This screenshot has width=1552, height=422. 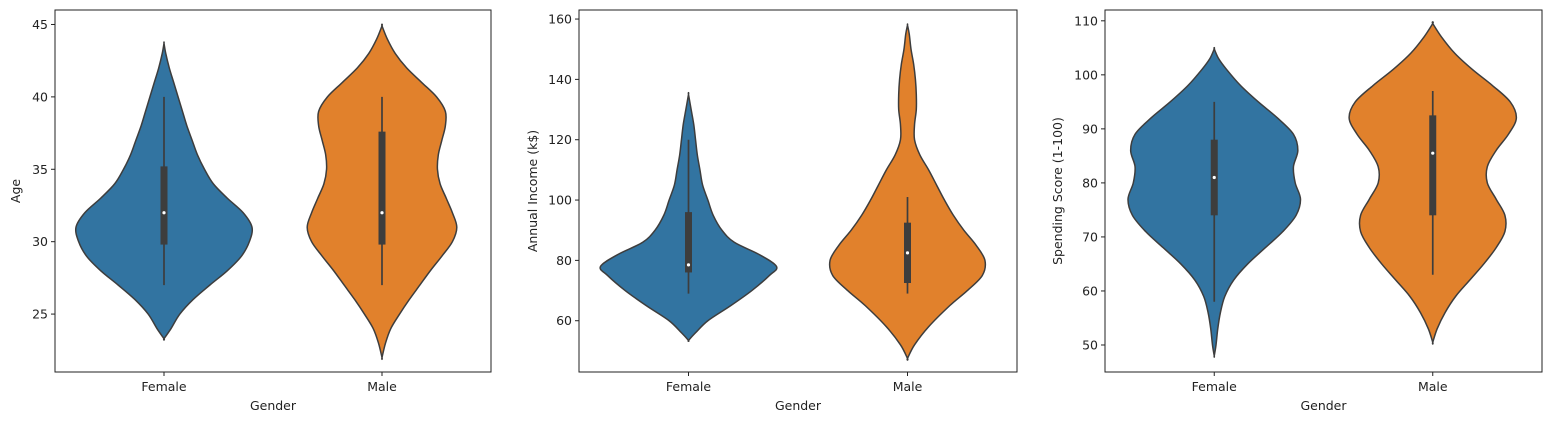 What do you see at coordinates (1086, 20) in the screenshot?
I see `y-tick-label: 110` at bounding box center [1086, 20].